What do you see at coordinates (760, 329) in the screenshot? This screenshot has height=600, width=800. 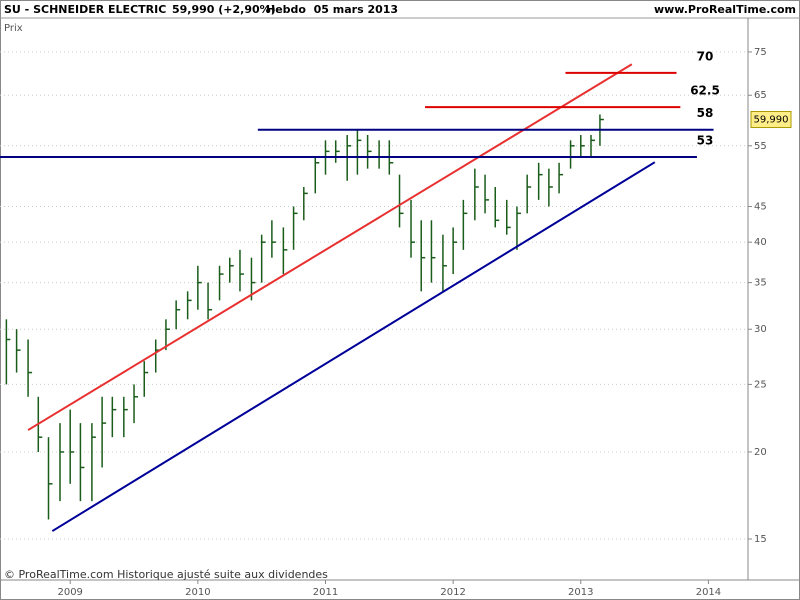 I see `y-tick-label: 30` at bounding box center [760, 329].